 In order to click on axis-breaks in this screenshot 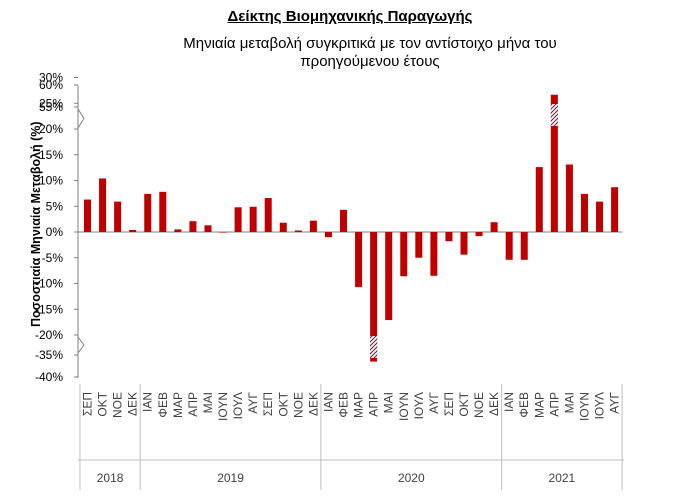, I will do `click(81, 231)`.